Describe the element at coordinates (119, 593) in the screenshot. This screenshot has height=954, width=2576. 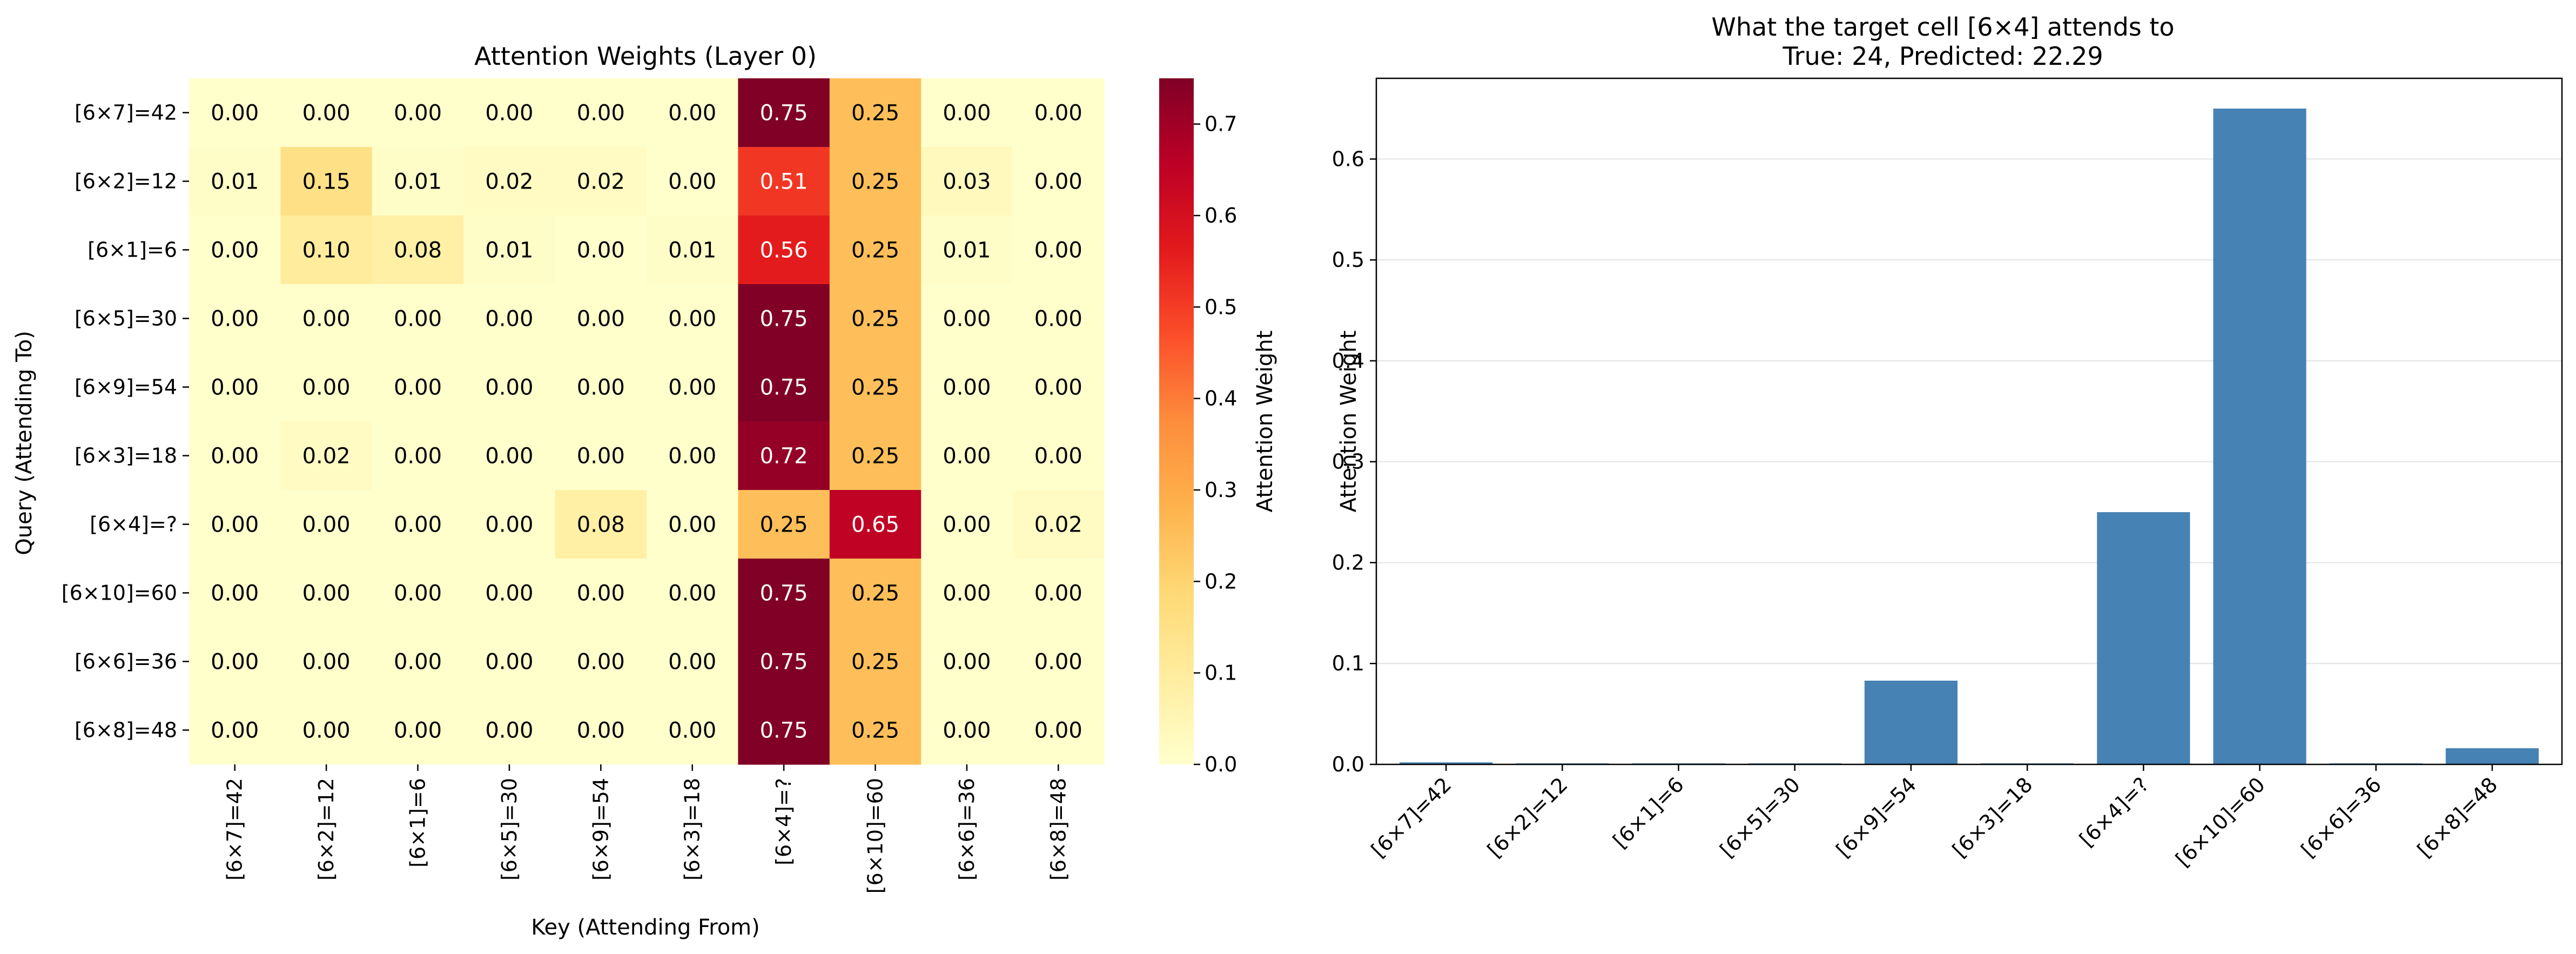
I see `heatmap-y-tick-label: [6×10]=60` at that location.